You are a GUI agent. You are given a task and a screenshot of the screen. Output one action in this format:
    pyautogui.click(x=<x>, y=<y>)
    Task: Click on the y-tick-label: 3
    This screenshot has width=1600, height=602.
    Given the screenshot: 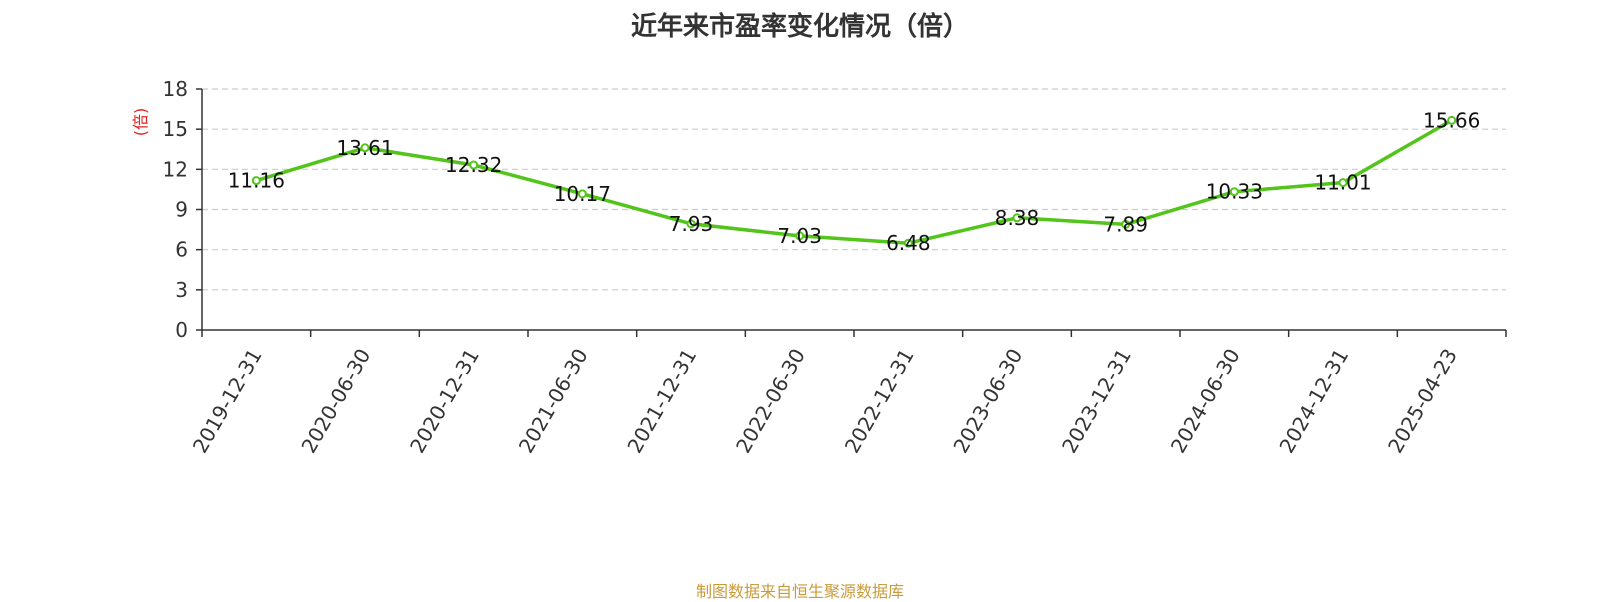 What is the action you would take?
    pyautogui.click(x=181, y=290)
    